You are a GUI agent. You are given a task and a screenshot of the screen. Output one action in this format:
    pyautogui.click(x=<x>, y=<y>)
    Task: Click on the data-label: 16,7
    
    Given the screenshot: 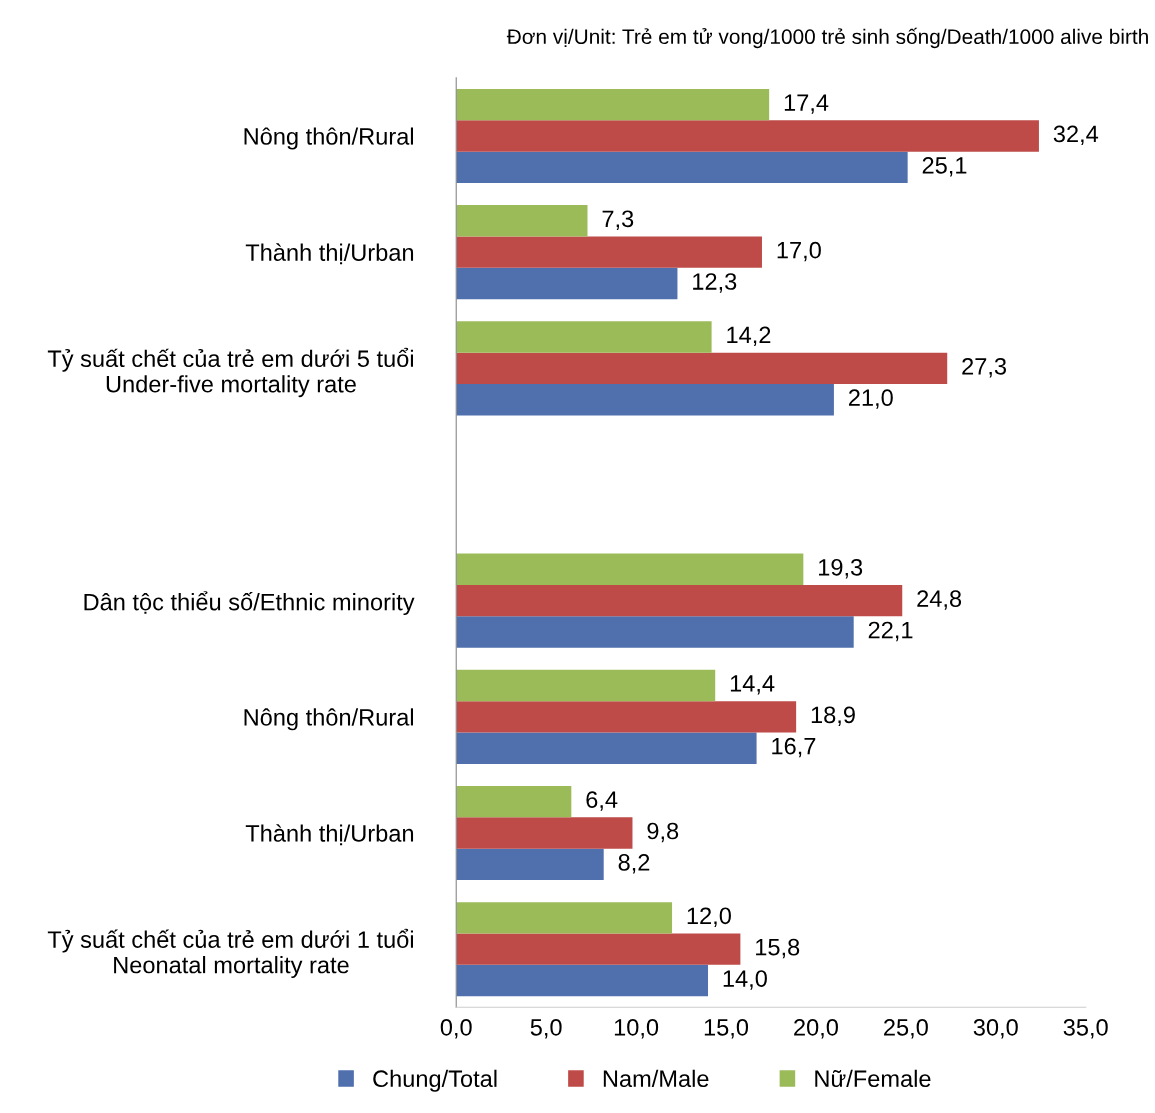 What is the action you would take?
    pyautogui.click(x=794, y=747)
    